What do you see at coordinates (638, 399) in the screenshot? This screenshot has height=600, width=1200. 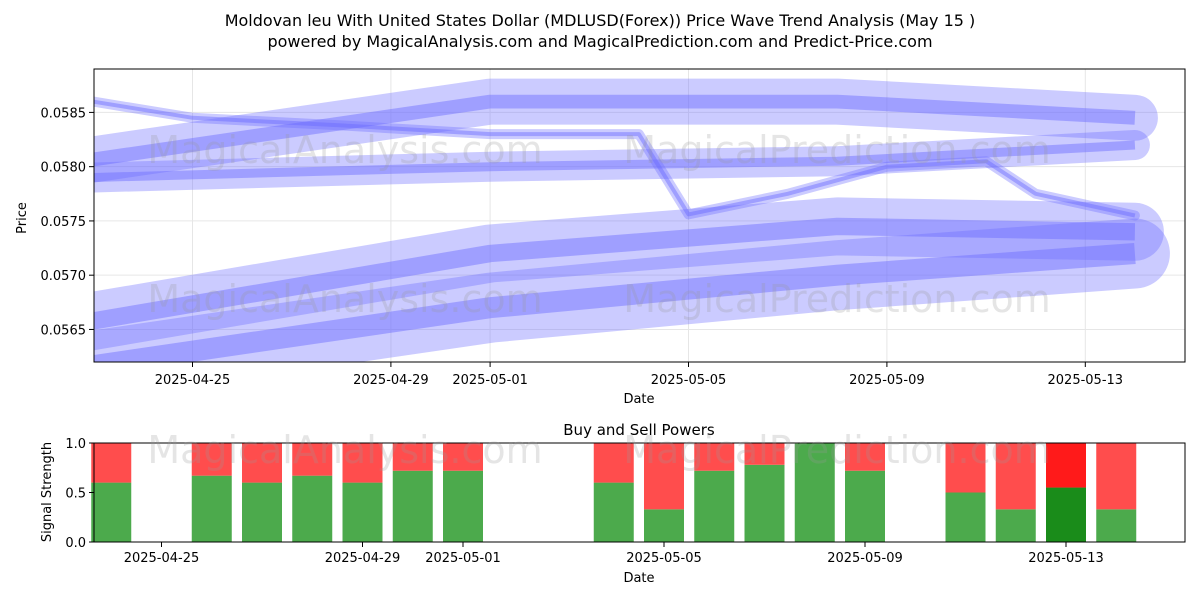 I see `price-x-label: Date` at bounding box center [638, 399].